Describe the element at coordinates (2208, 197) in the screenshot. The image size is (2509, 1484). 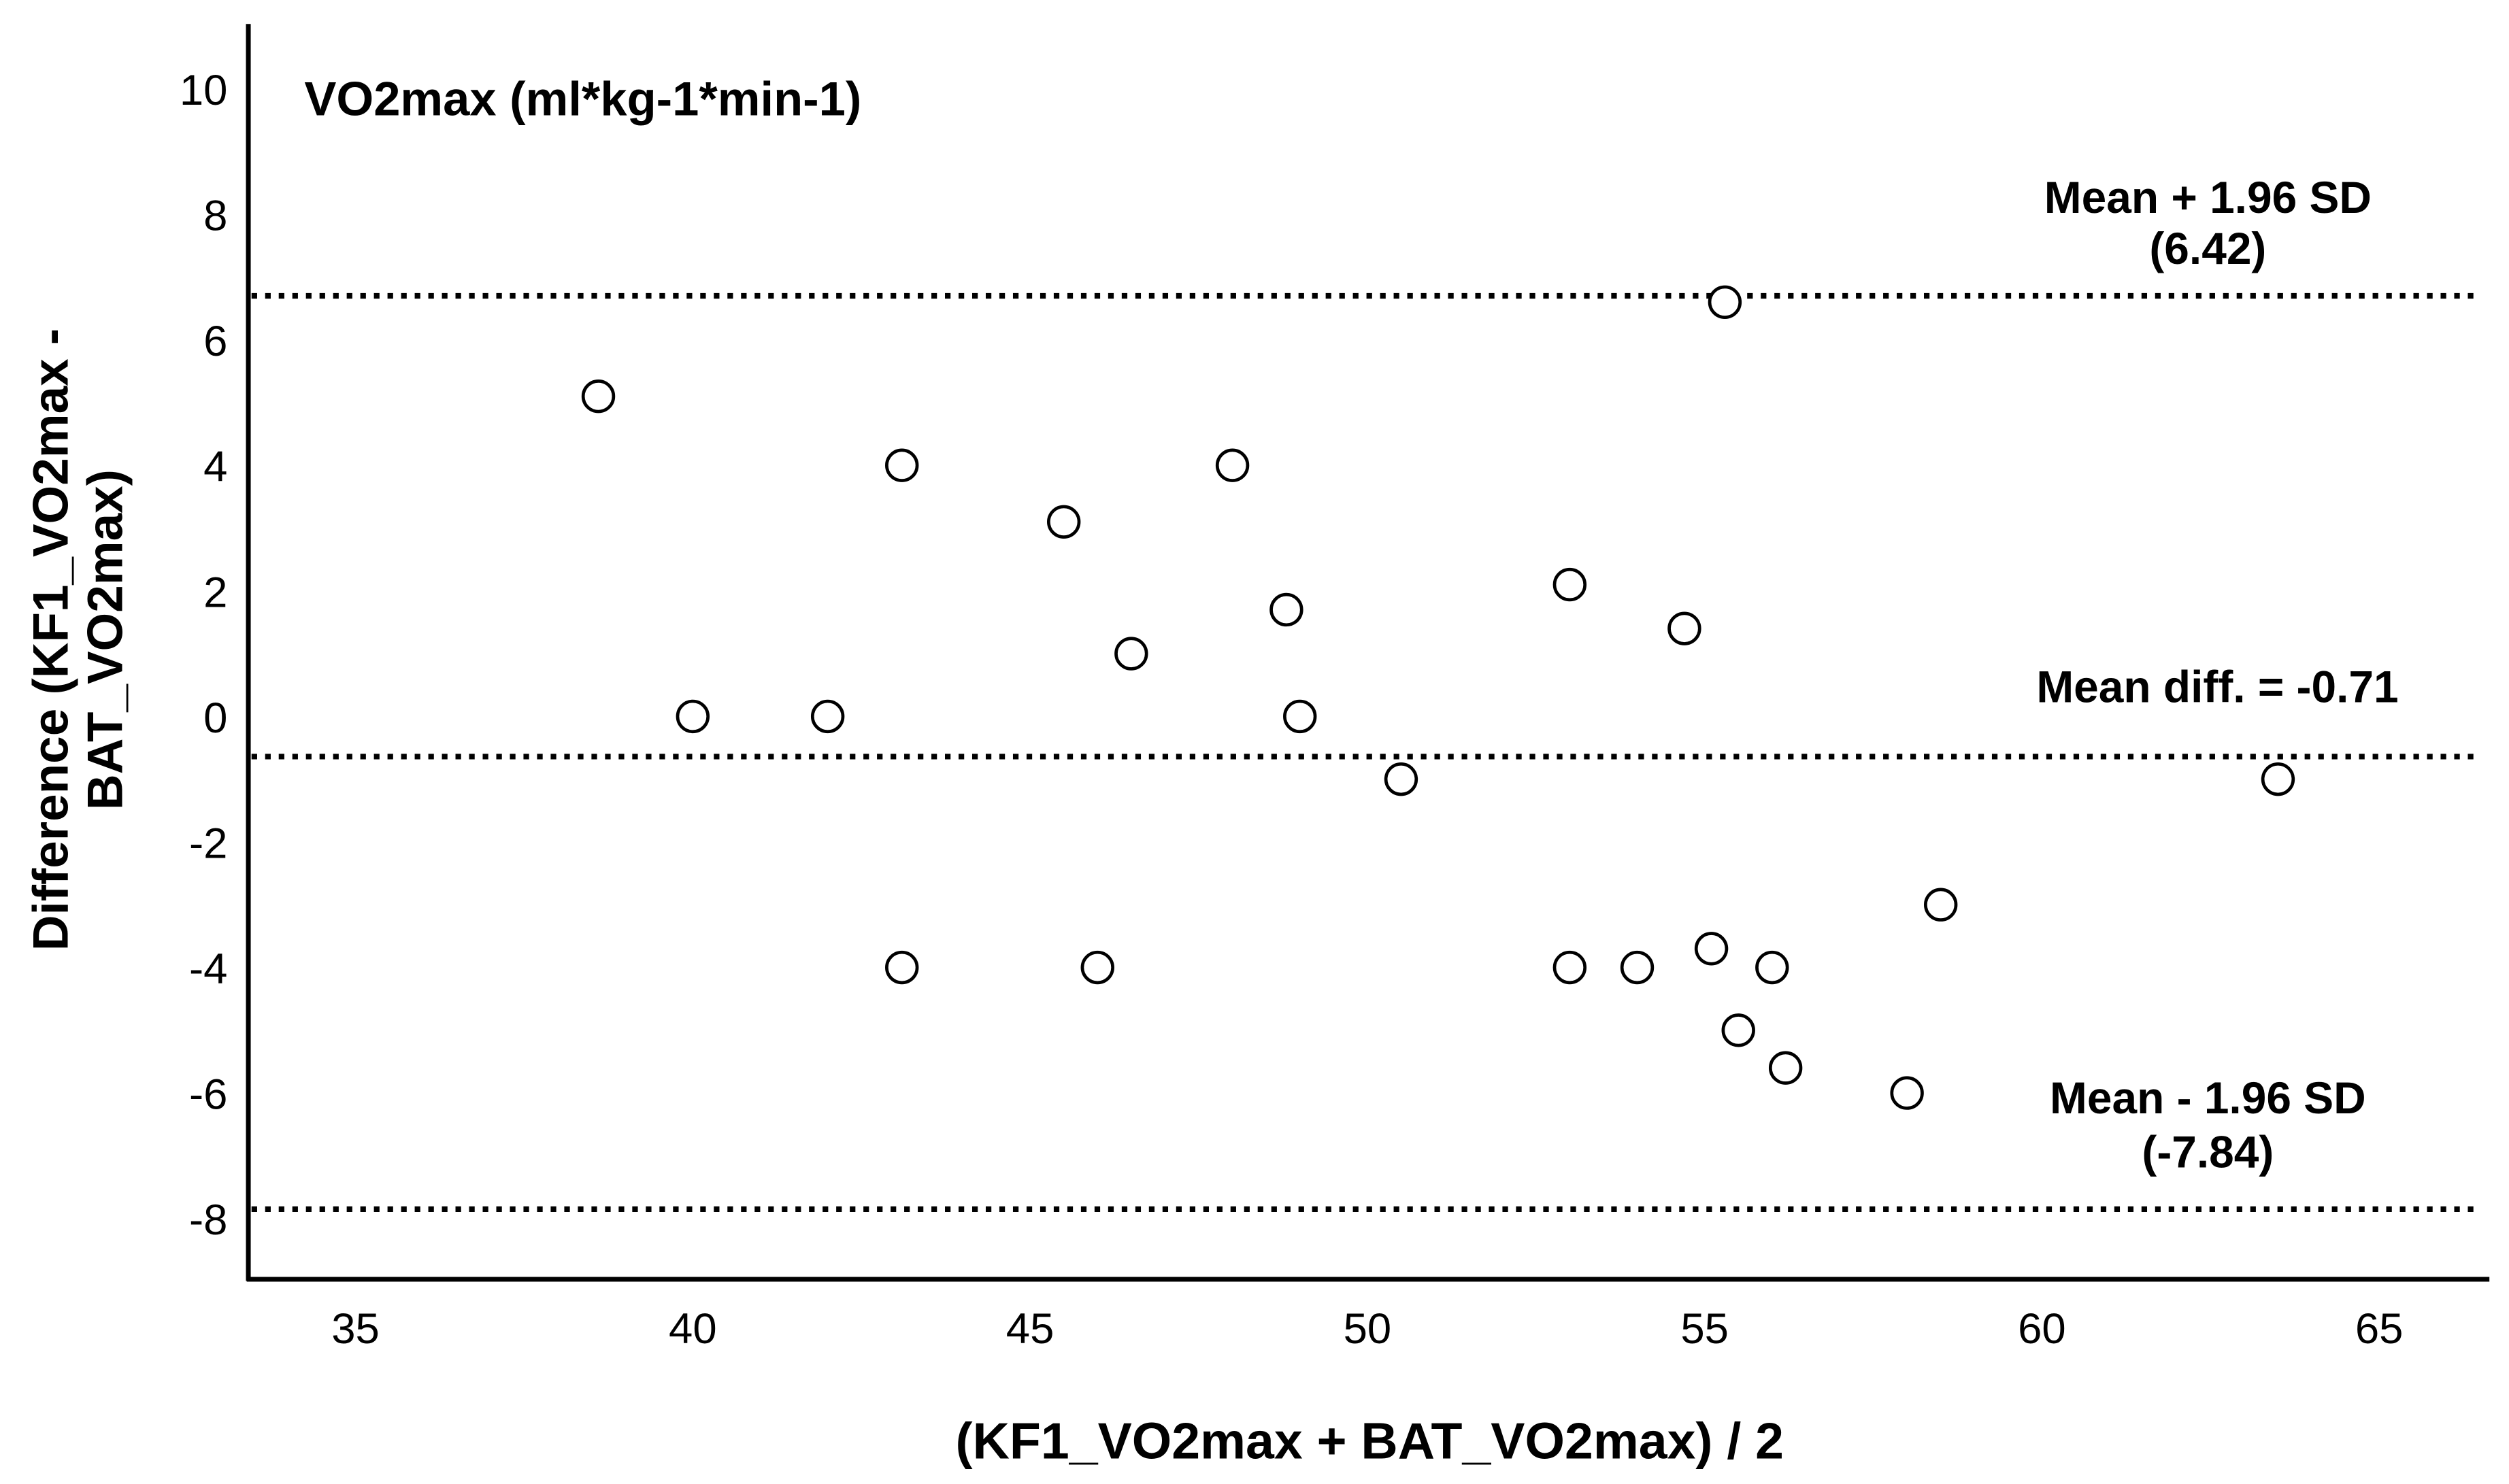
I see `upper-loa-label: Mean + 1.96 SD` at that location.